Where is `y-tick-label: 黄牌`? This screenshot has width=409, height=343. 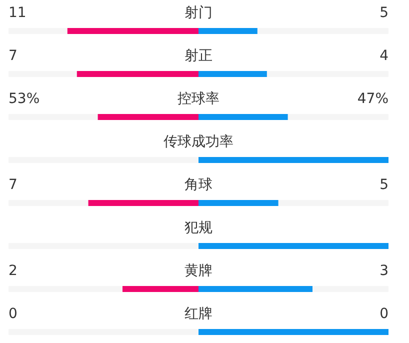 y-tick-label: 黄牌 is located at coordinates (198, 271).